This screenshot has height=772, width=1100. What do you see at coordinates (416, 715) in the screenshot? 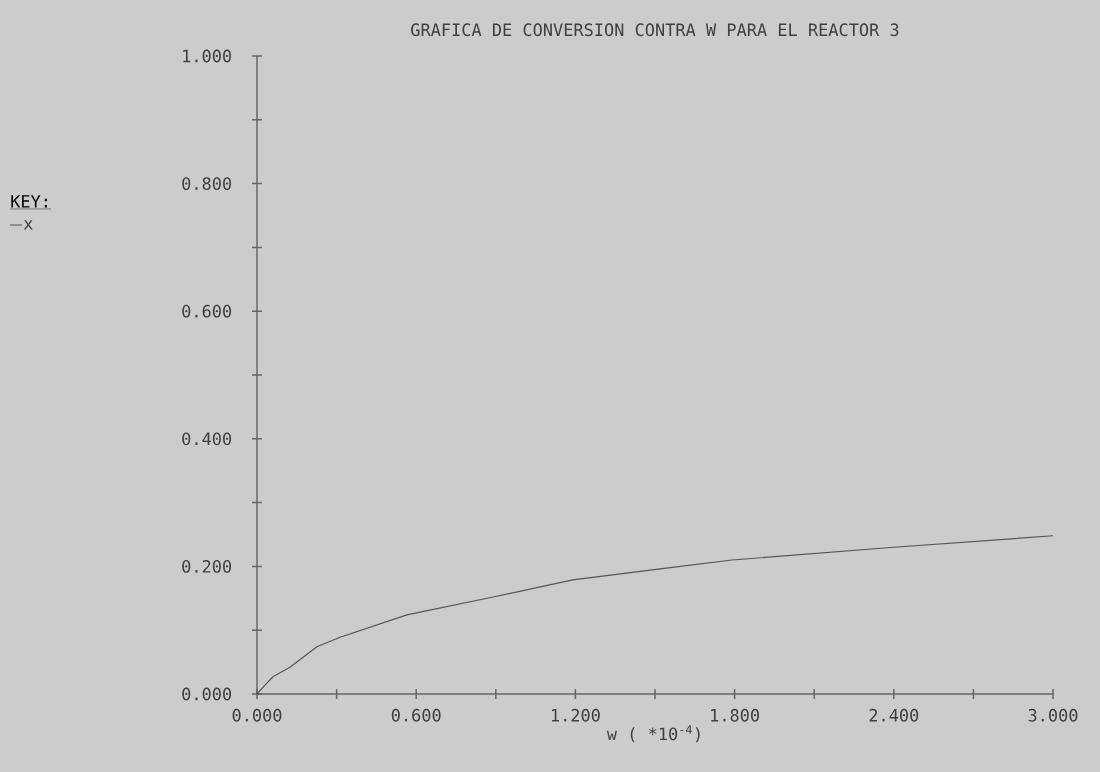
I see `x-tick-label: 0.600` at bounding box center [416, 715].